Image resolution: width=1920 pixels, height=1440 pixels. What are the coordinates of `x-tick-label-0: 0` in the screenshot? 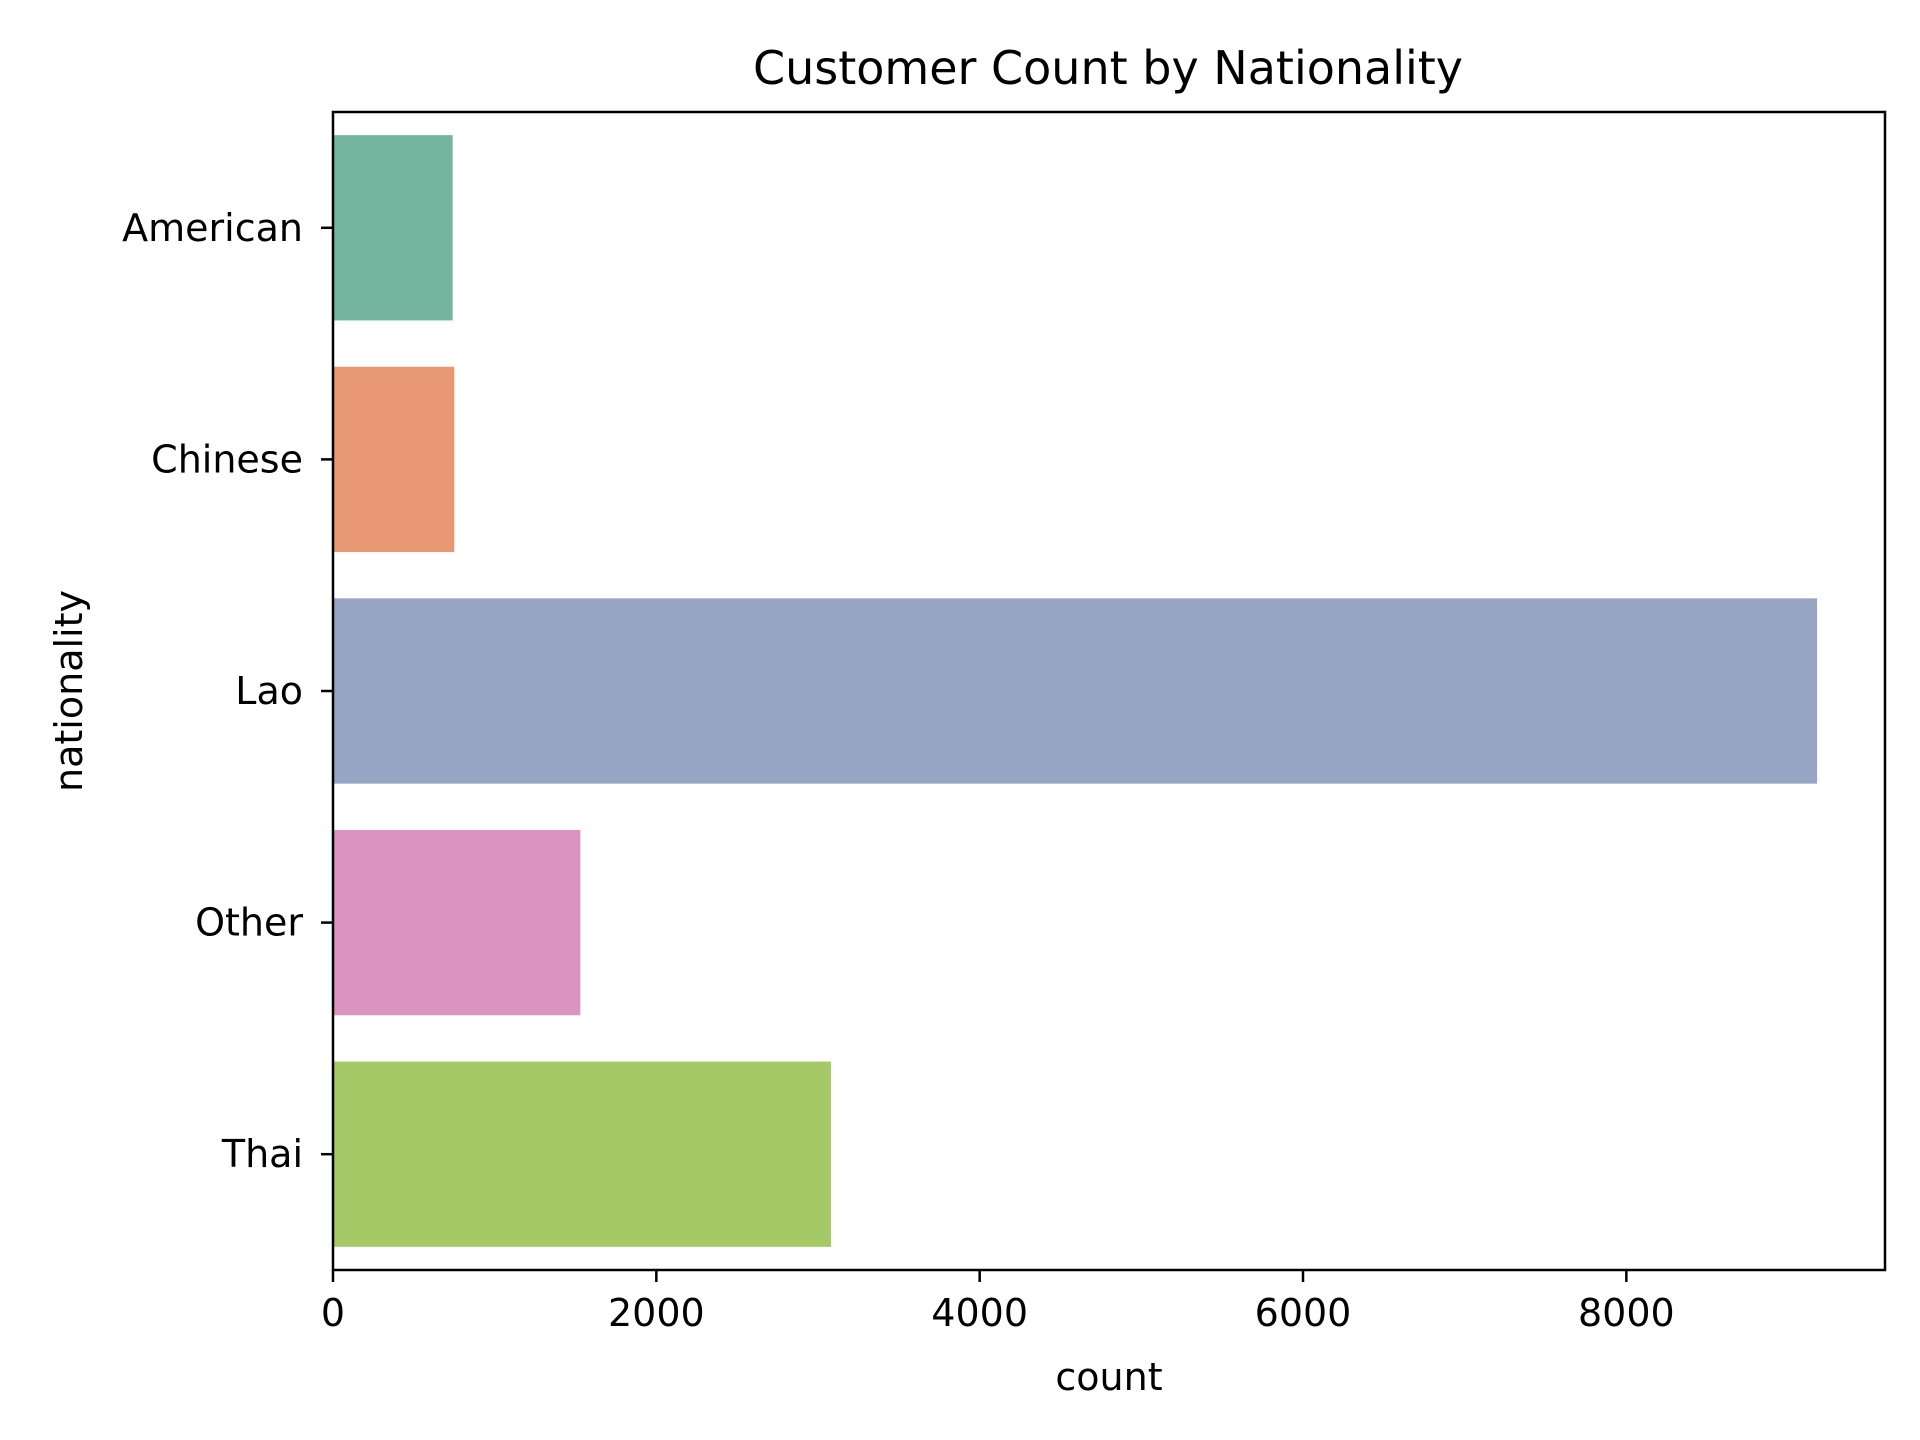 It's located at (333, 1313).